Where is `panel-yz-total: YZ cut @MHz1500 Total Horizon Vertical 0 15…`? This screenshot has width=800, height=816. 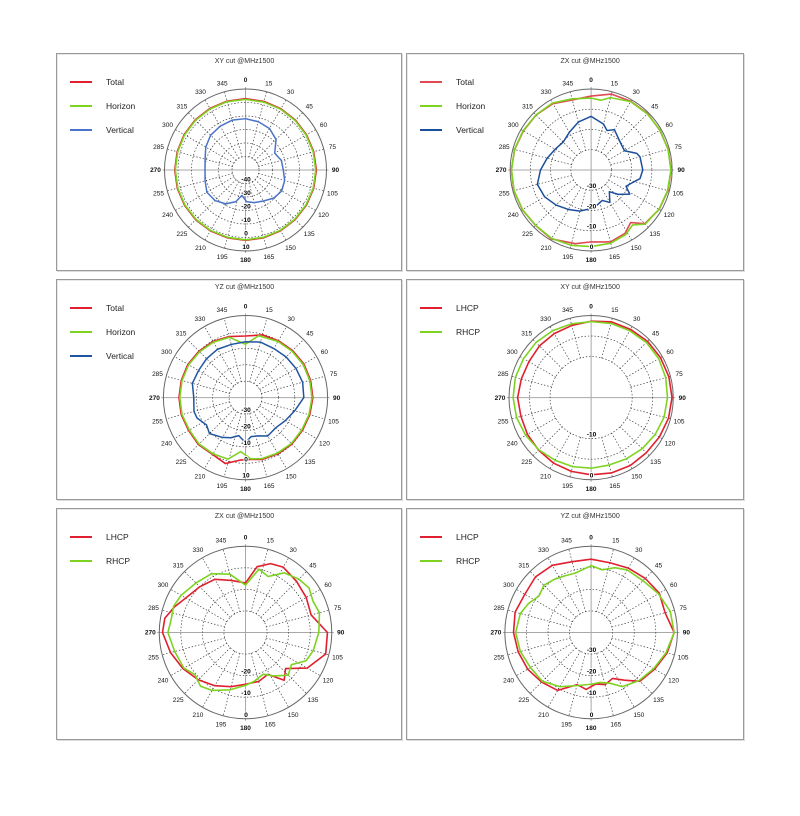
panel-yz-total: YZ cut @MHz1500 Total Horizon Vertical 0 15… is located at coordinates (229, 389).